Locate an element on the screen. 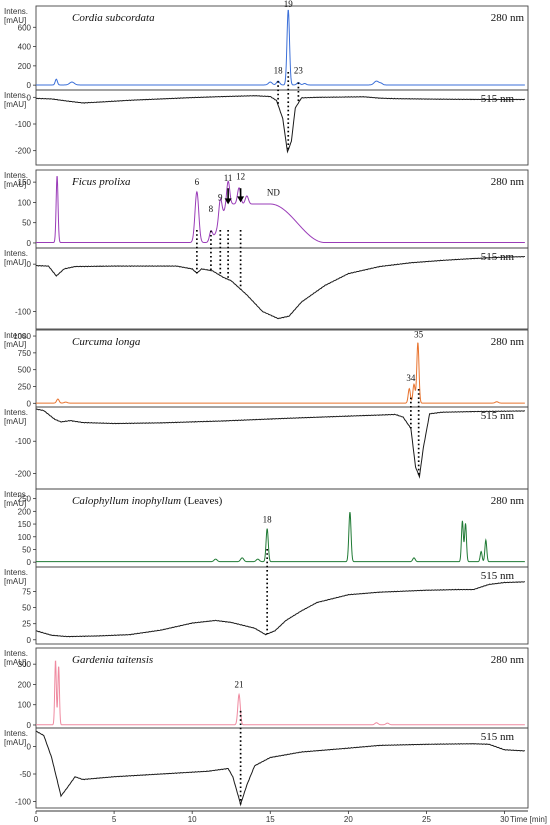 The height and width of the screenshot is (825, 550). y-tick-label: 25 is located at coordinates (26, 624).